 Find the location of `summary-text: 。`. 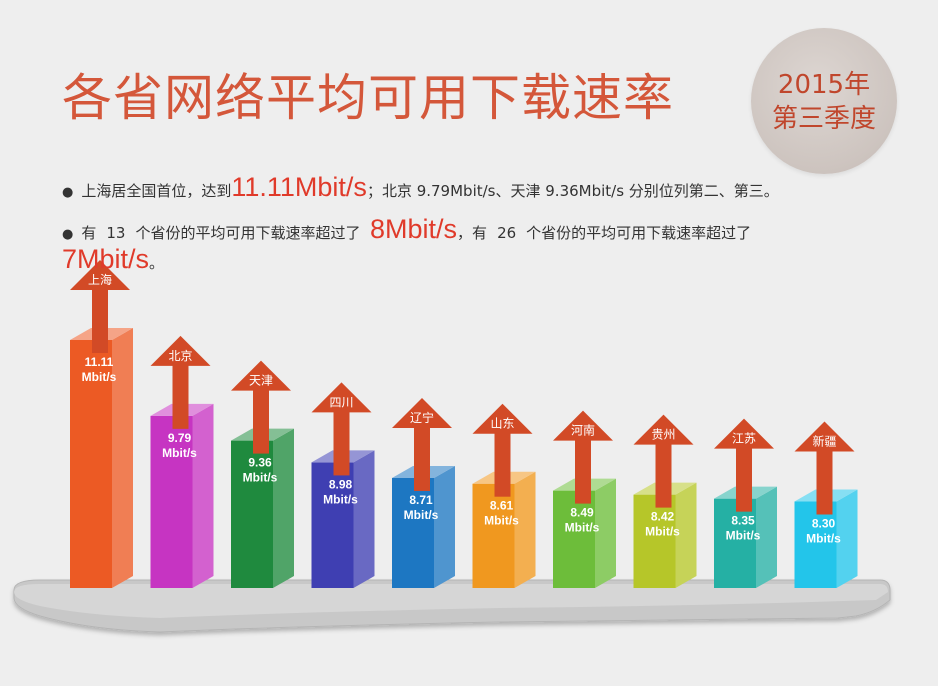

summary-text: 。 is located at coordinates (157, 263).